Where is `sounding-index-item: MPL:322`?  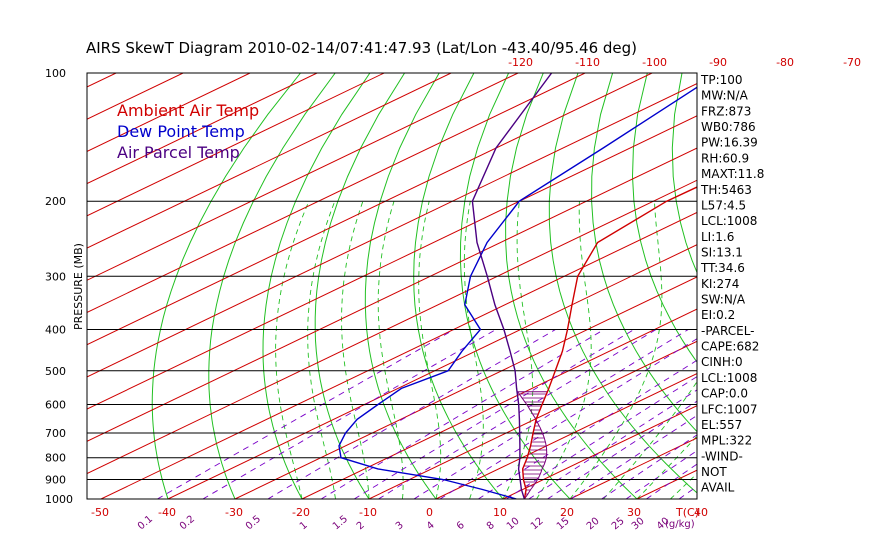
sounding-index-item: MPL:322 is located at coordinates (726, 441).